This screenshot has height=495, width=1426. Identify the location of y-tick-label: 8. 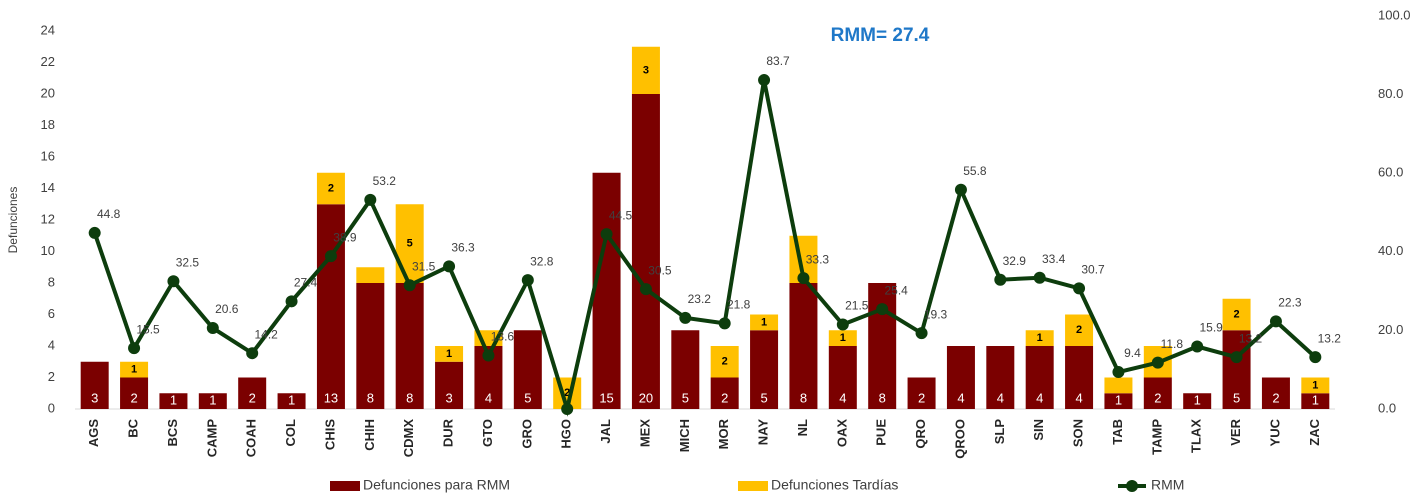
(51, 281).